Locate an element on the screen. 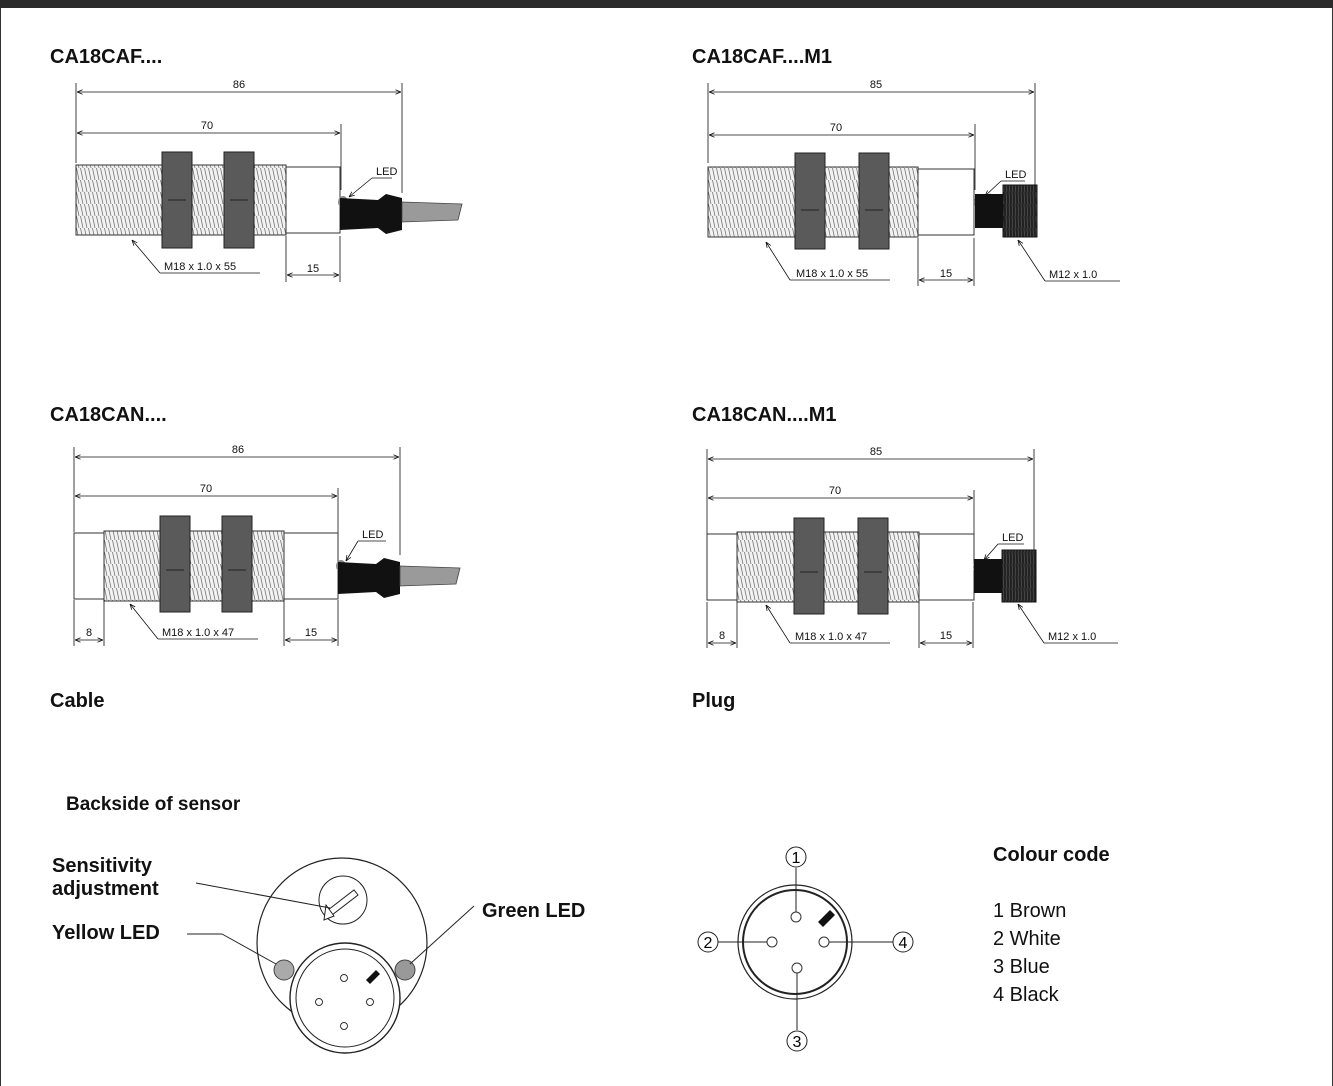 This screenshot has width=1333, height=1086. pinout-view: 1 2 3 4 is located at coordinates (805, 949).